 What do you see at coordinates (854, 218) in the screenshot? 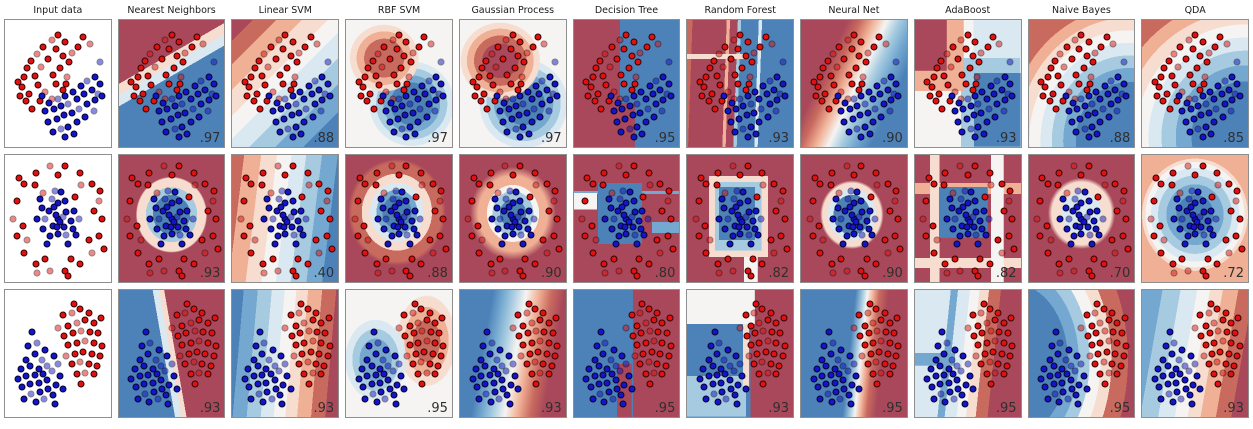
I see `subplot-circles-neural-net: .90` at bounding box center [854, 218].